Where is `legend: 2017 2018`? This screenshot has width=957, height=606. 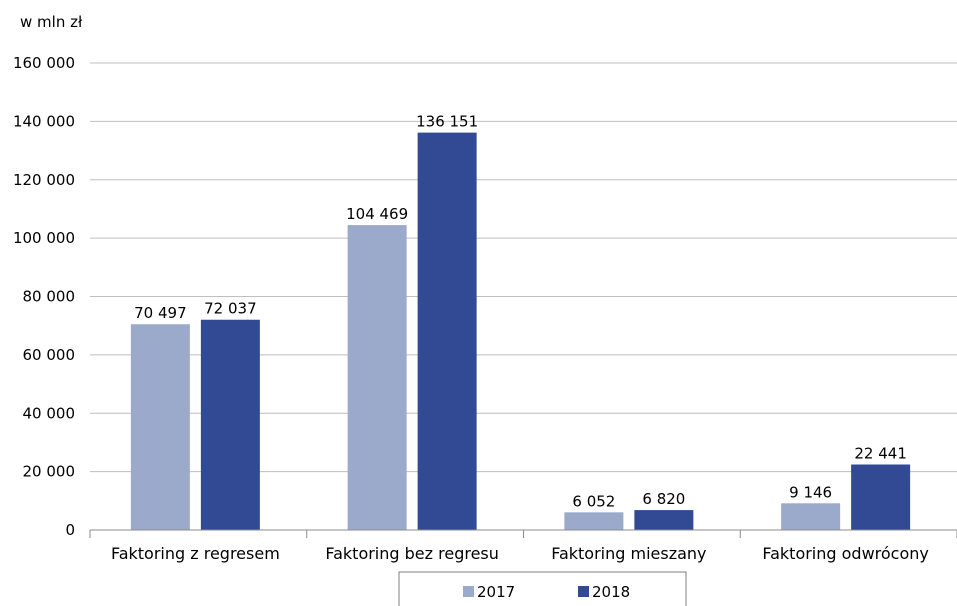 legend: 2017 2018 is located at coordinates (542, 588).